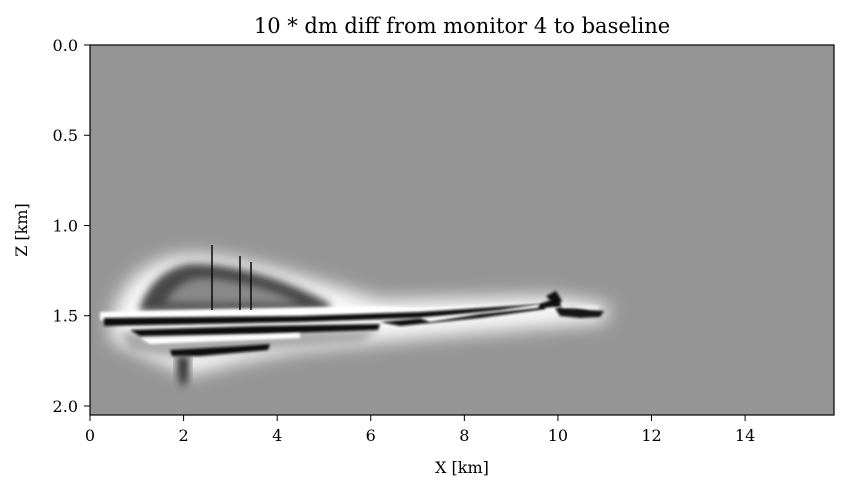 Image resolution: width=849 pixels, height=492 pixels. Describe the element at coordinates (464, 435) in the screenshot. I see `x-tick-label: 8` at that location.